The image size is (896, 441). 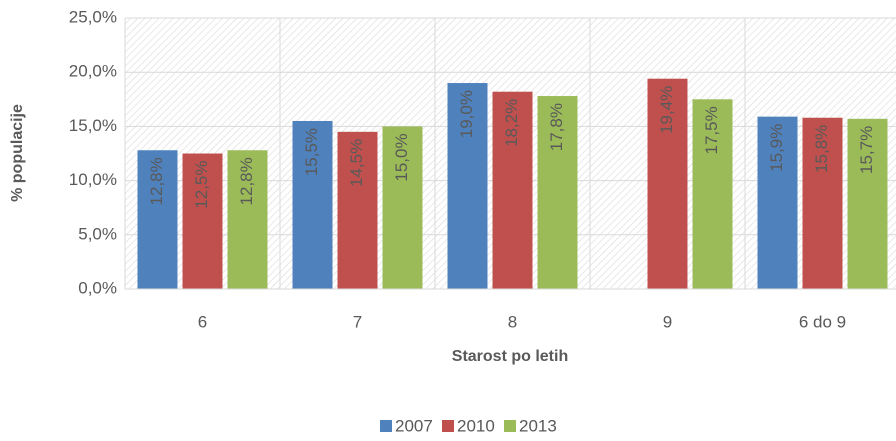 I want to click on value-label: 15,5%, so click(x=311, y=152).